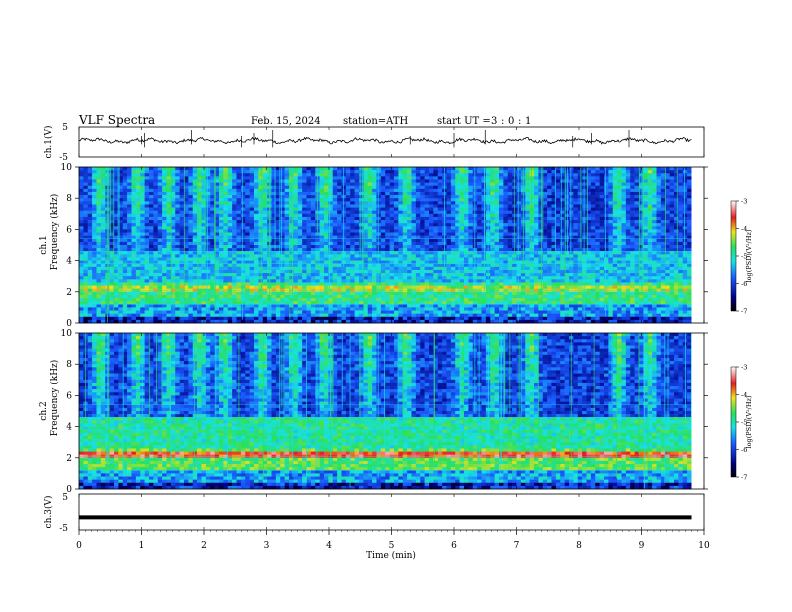 The height and width of the screenshot is (612, 792). Describe the element at coordinates (204, 546) in the screenshot. I see `time-tick-label: 2` at that location.